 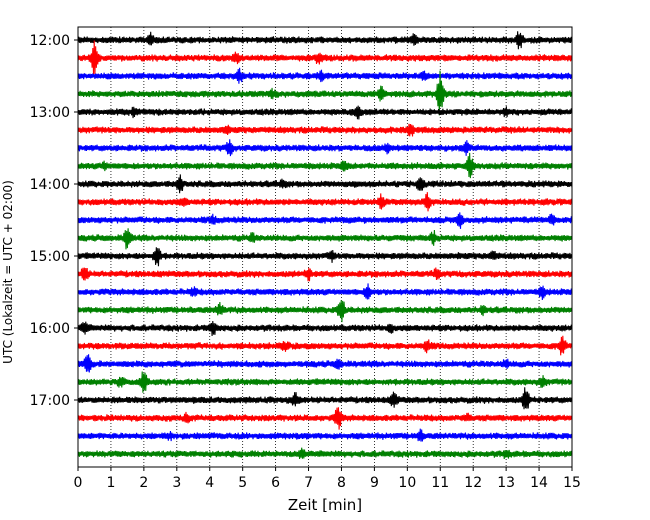 What do you see at coordinates (54, 221) in the screenshot?
I see `y-axis-ticks: 12:00 13:00 14:00 15:00 16:00 17:00` at bounding box center [54, 221].